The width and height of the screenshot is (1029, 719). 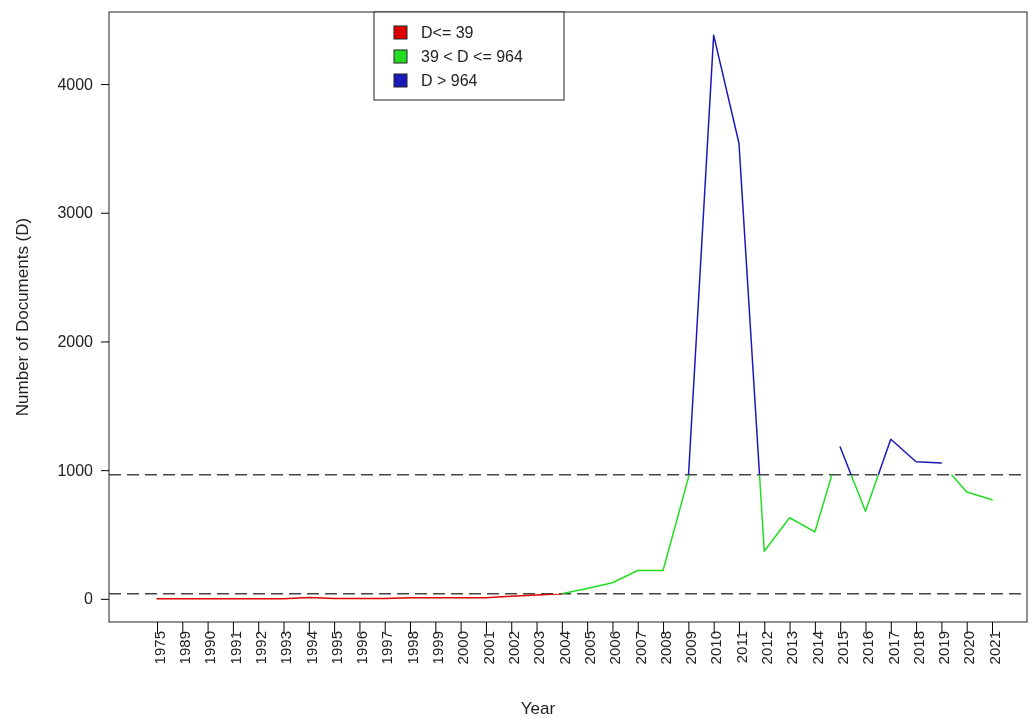 What do you see at coordinates (260, 648) in the screenshot?
I see `x-tick-label: 1992` at bounding box center [260, 648].